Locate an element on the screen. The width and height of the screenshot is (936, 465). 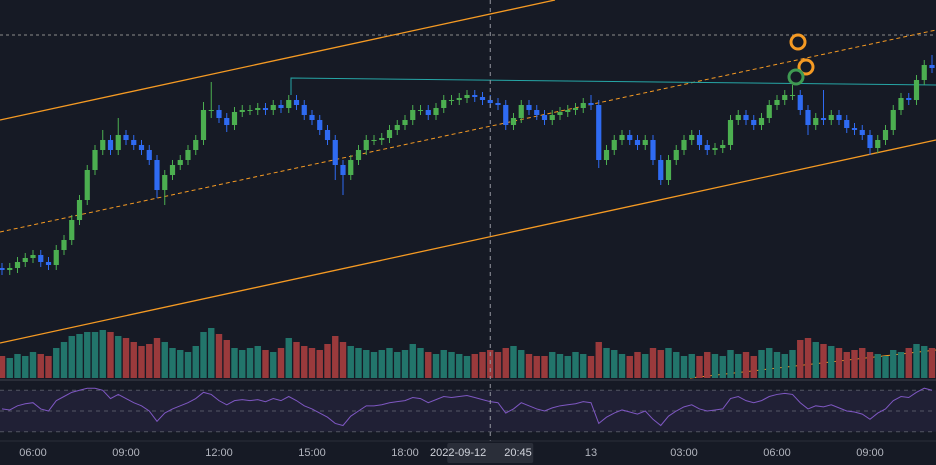
crosshair-date: 2022-09-12 is located at coordinates (458, 453).